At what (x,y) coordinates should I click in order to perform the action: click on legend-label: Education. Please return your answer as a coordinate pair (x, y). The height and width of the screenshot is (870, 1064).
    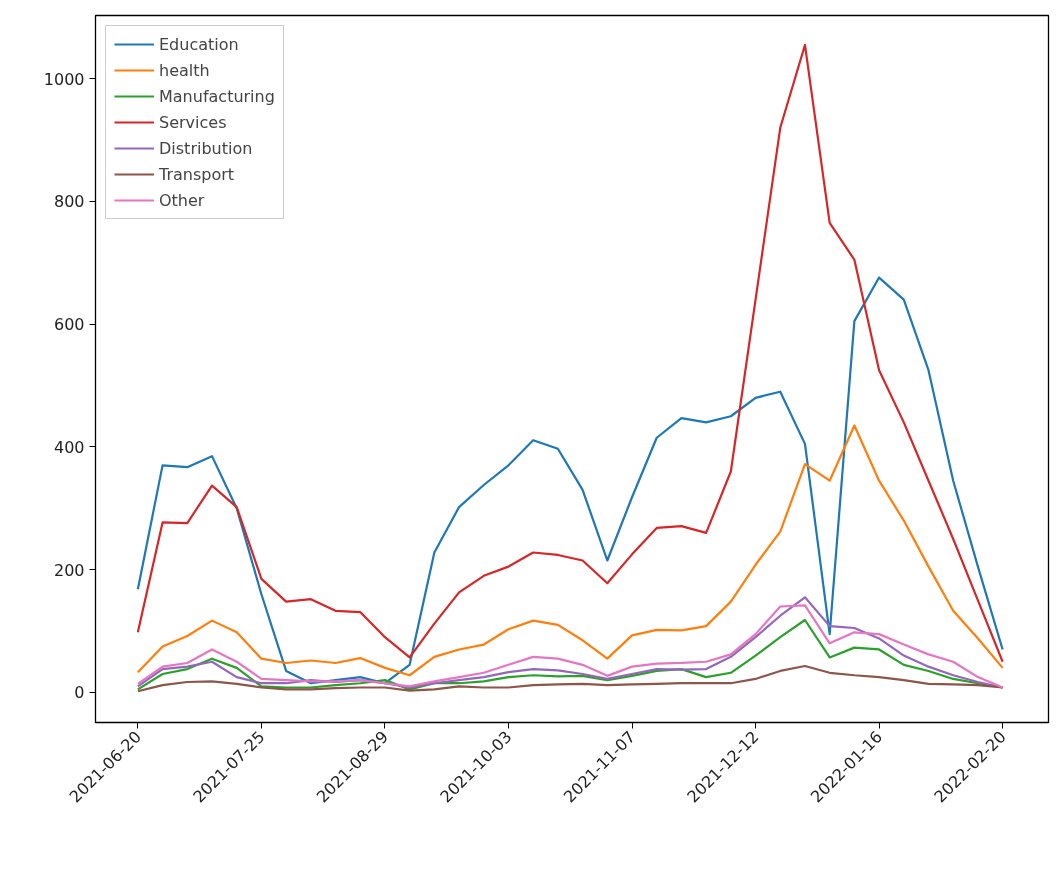
    Looking at the image, I should click on (199, 44).